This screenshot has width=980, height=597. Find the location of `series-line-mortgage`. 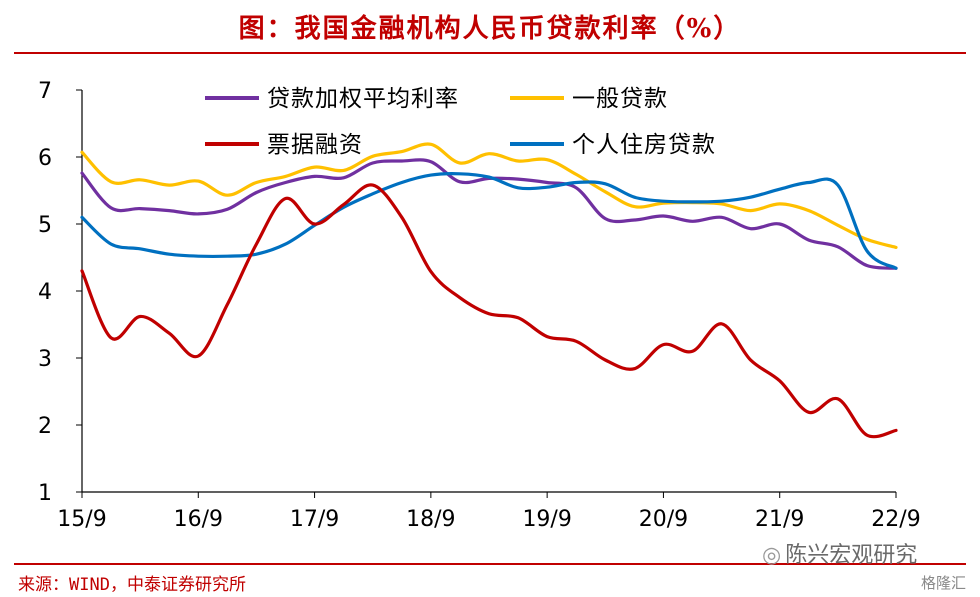

series-line-mortgage is located at coordinates (489, 221).